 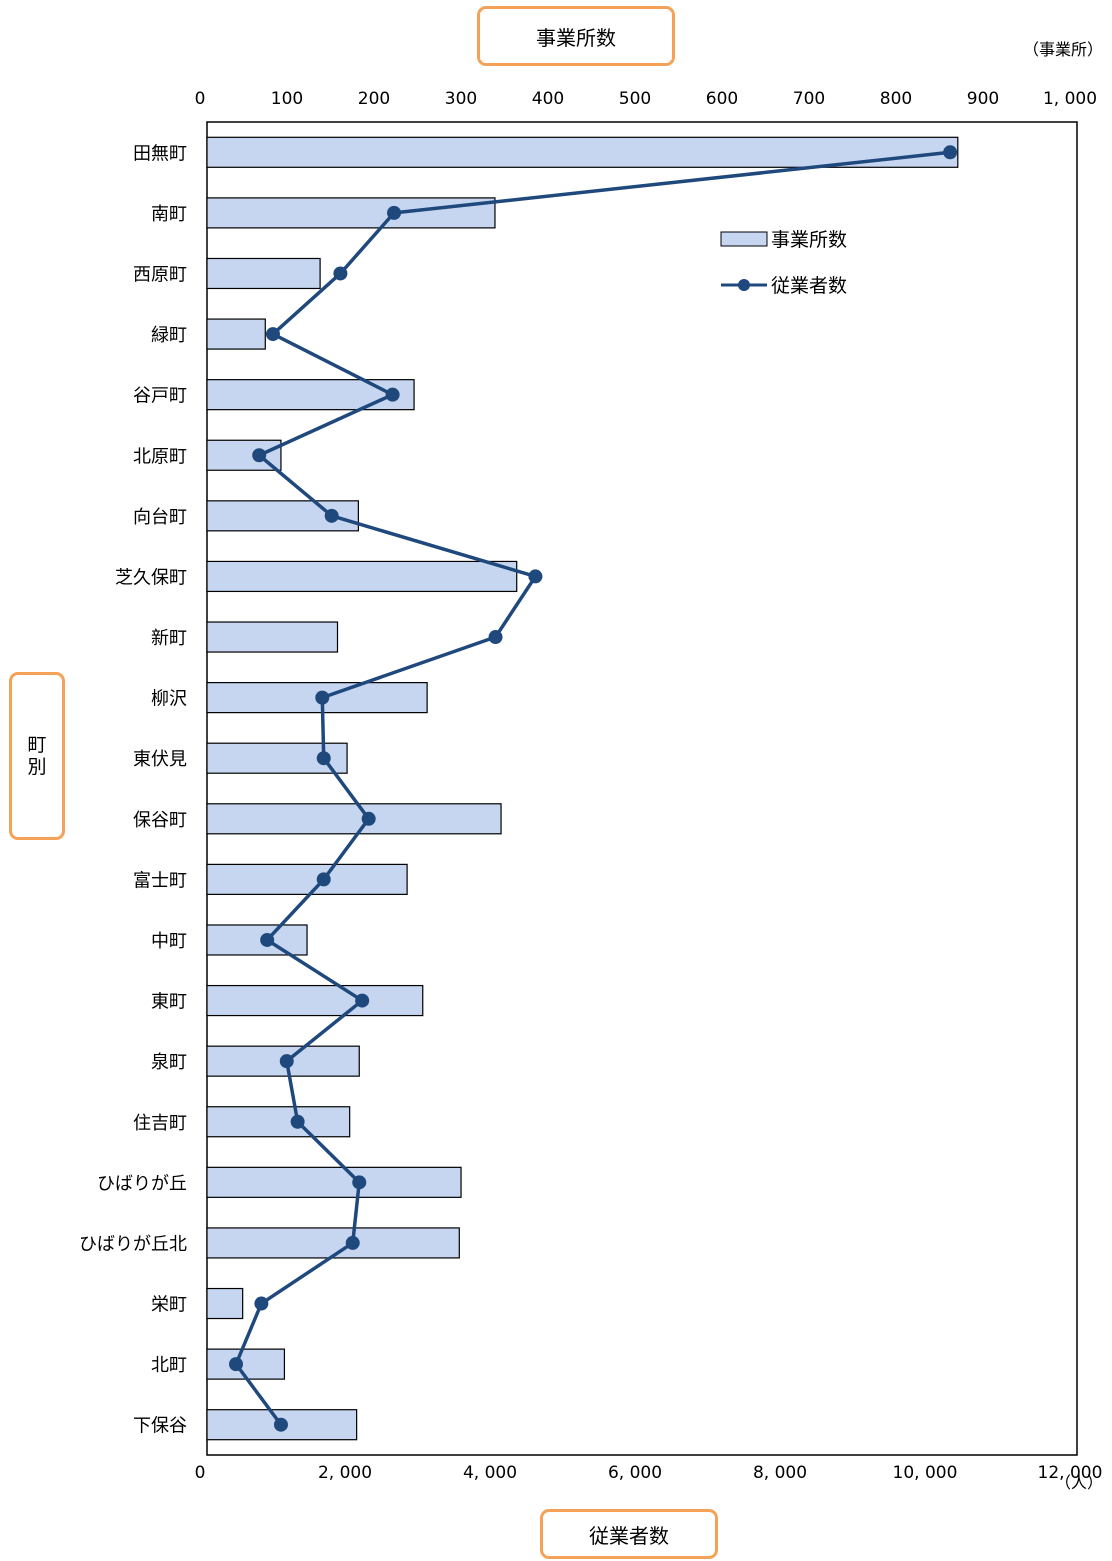 I want to click on top-tick-label: 100, so click(x=287, y=99).